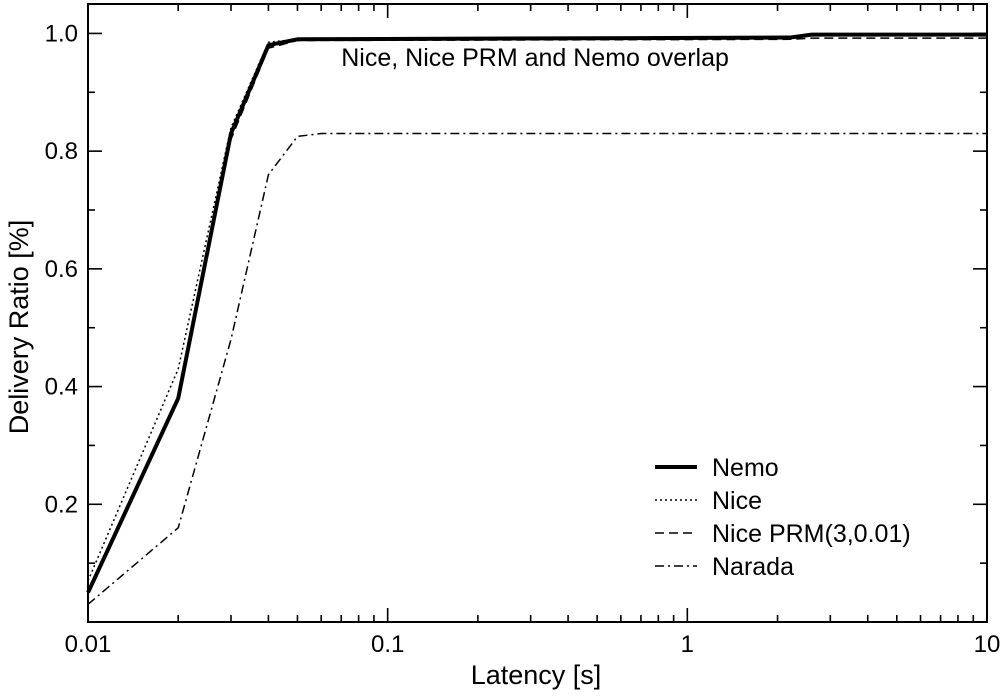 This screenshot has height=699, width=1006. I want to click on overlap-annotation: Nice, Nice PRM and Nemo overlap, so click(535, 58).